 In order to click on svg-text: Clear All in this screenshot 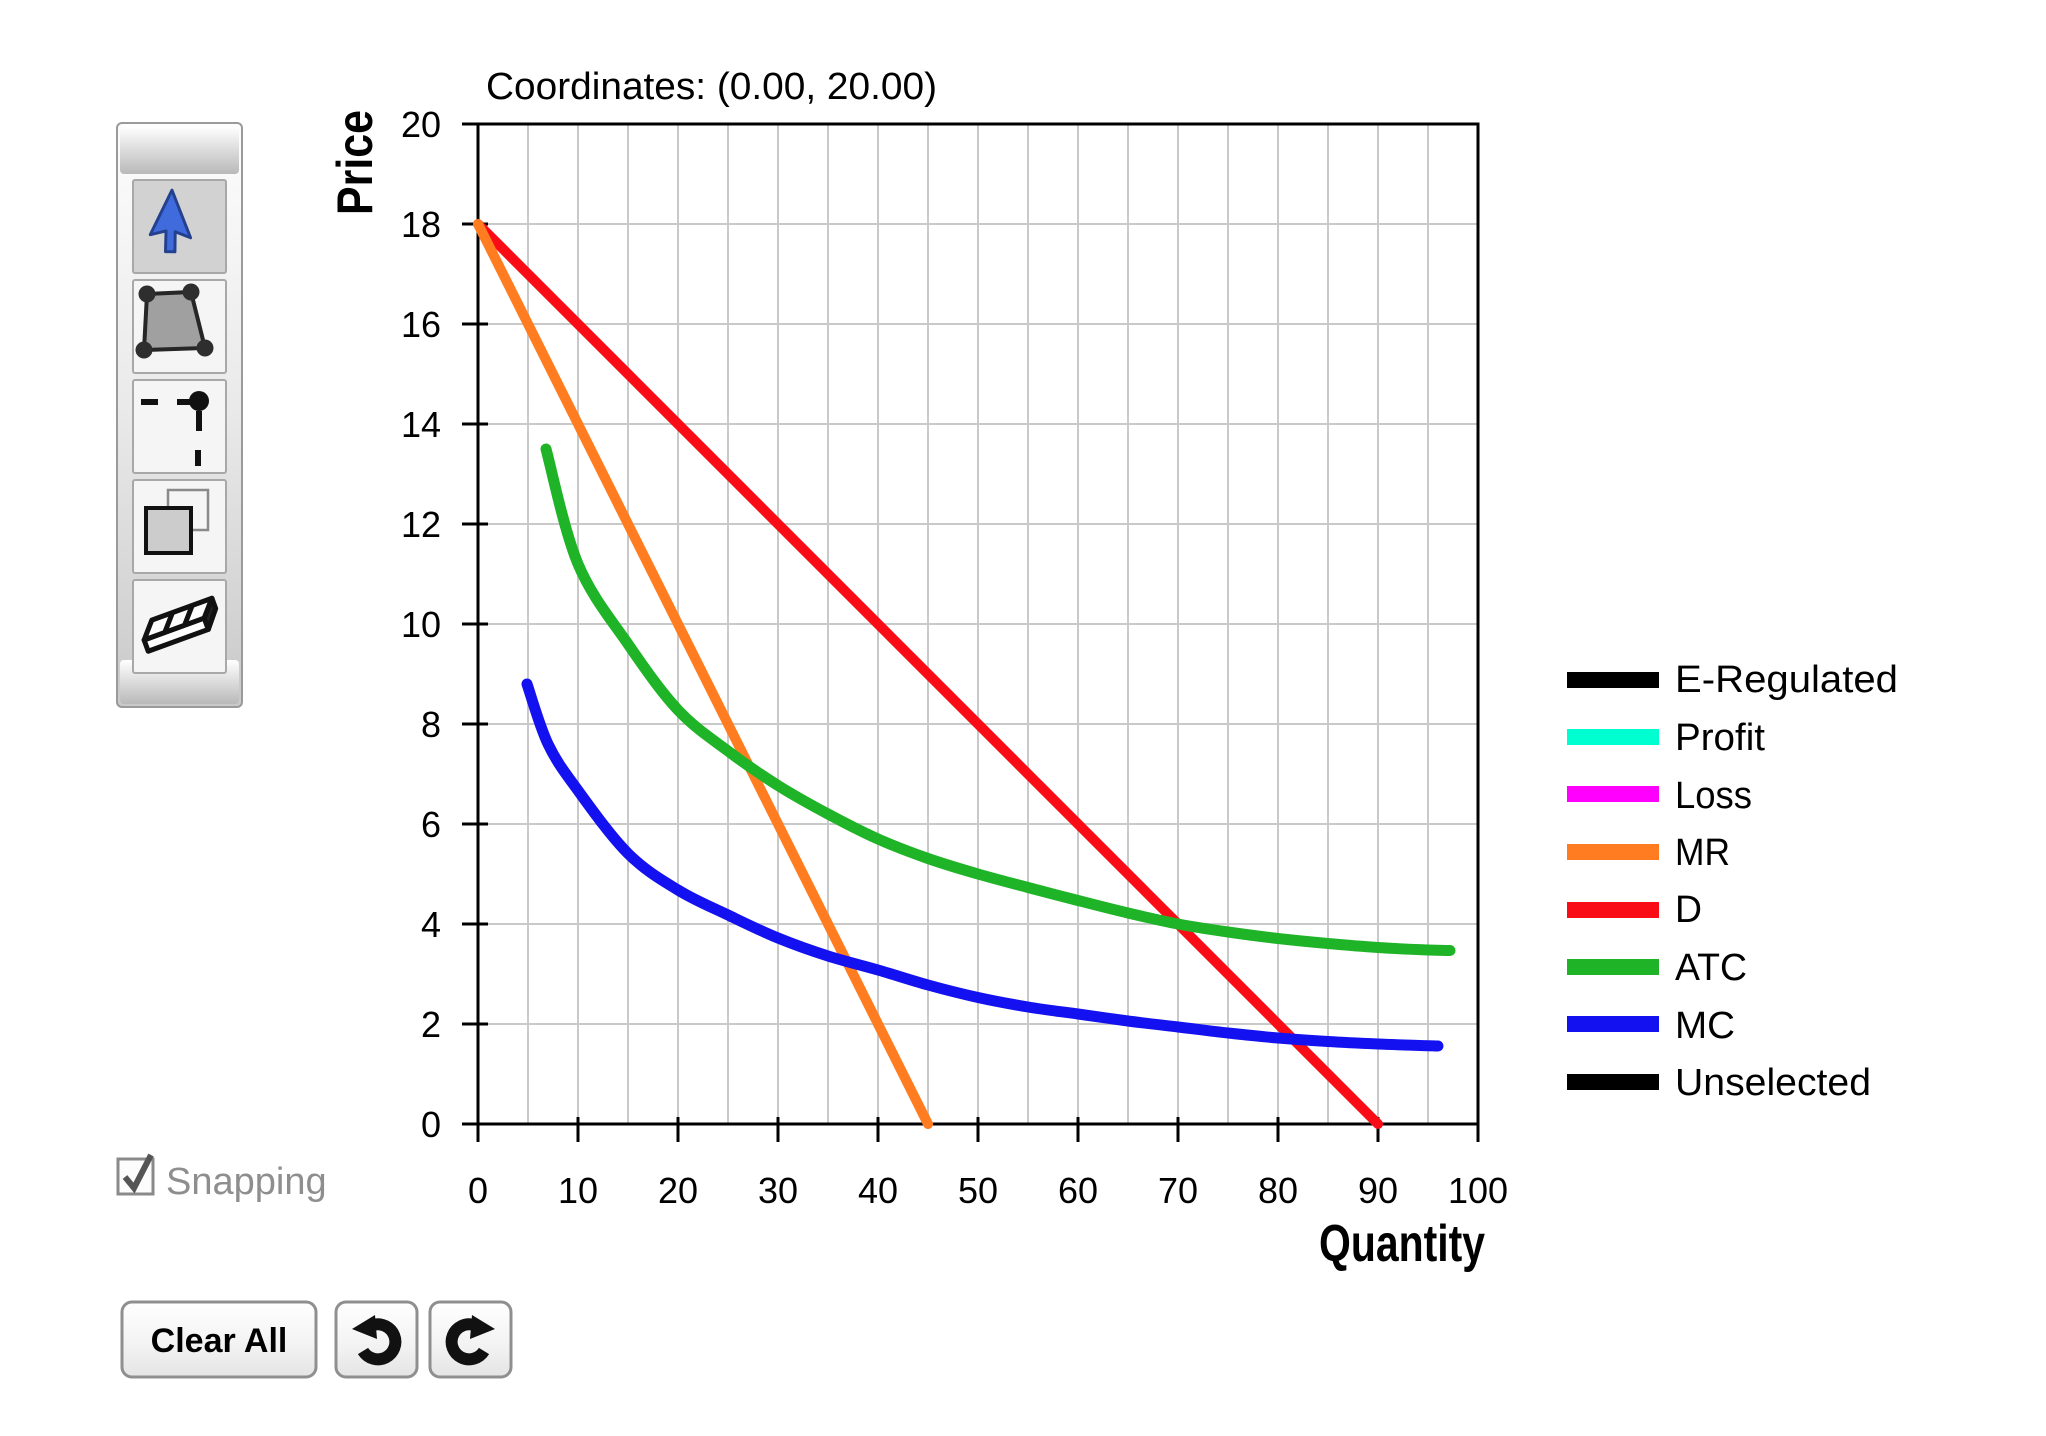, I will do `click(219, 1341)`.